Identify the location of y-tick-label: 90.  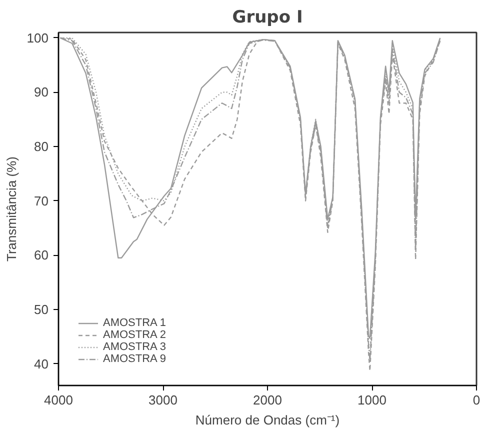
(41, 92).